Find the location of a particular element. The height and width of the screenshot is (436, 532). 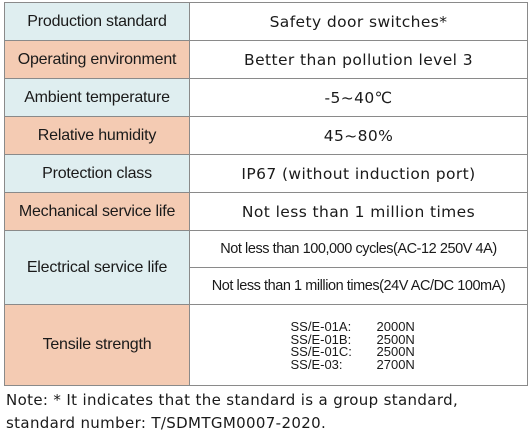

value-production-standard: Safety door switches* is located at coordinates (358, 21).